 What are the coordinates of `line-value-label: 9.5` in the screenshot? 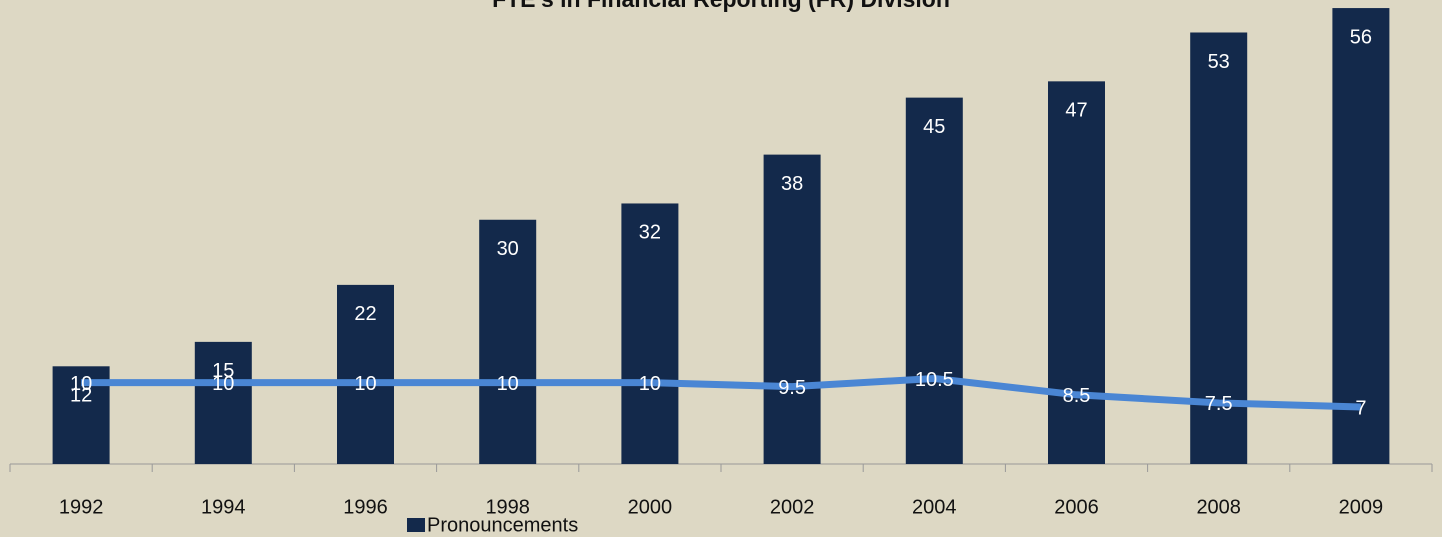 It's located at (792, 388).